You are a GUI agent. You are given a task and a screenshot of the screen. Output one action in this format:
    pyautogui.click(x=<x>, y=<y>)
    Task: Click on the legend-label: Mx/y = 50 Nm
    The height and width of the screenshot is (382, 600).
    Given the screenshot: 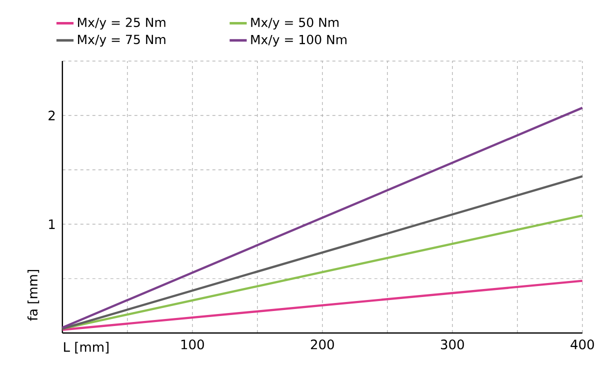 What is the action you would take?
    pyautogui.click(x=295, y=24)
    